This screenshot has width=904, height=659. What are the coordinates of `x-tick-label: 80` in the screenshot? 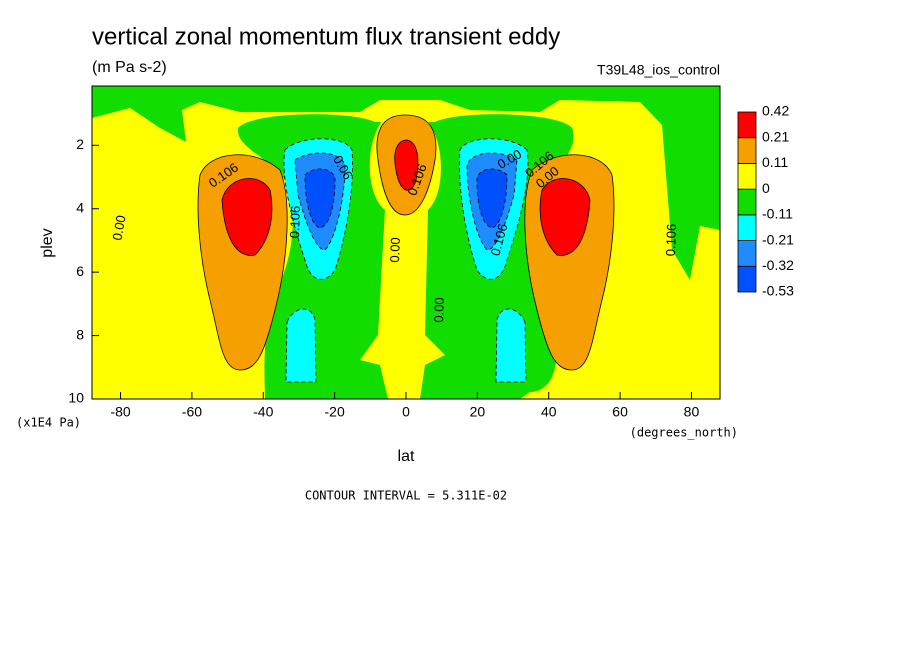 It's located at (692, 412).